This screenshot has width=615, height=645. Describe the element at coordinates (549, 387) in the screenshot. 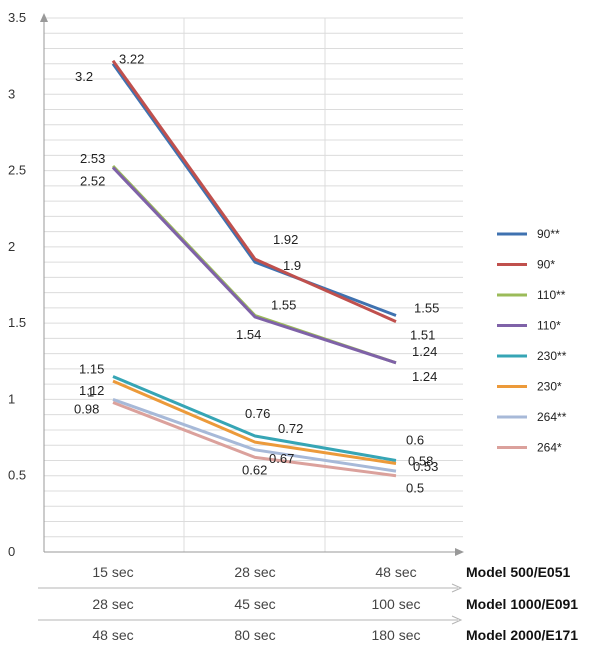

I see `legend-label: 230*` at that location.